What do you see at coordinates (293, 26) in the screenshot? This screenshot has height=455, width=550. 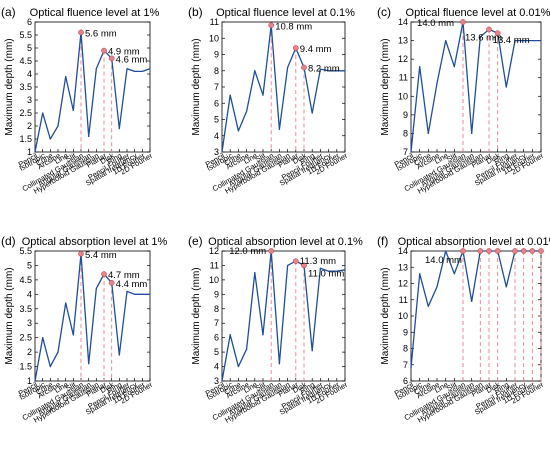 I see `data-annotation: 10.8 mm` at bounding box center [293, 26].